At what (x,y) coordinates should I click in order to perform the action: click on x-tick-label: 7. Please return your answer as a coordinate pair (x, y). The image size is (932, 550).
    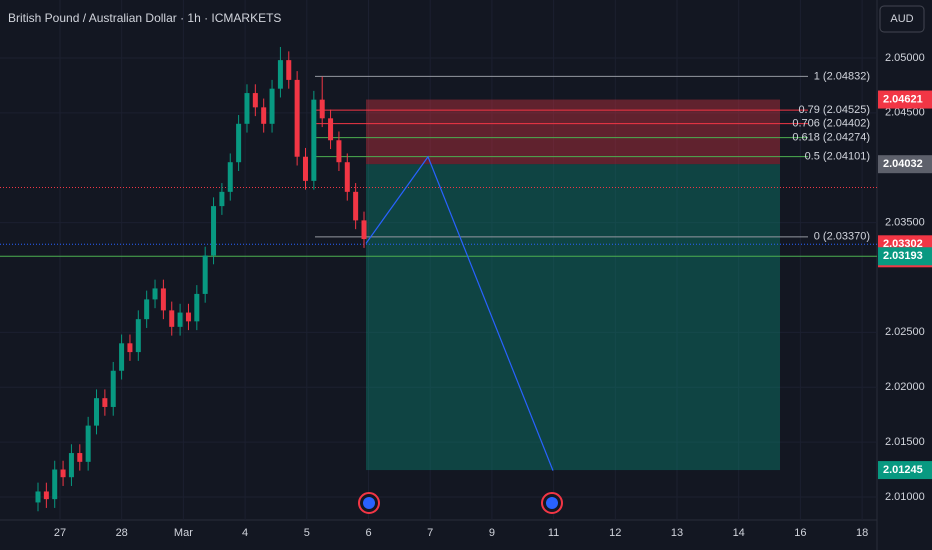
    Looking at the image, I should click on (430, 533).